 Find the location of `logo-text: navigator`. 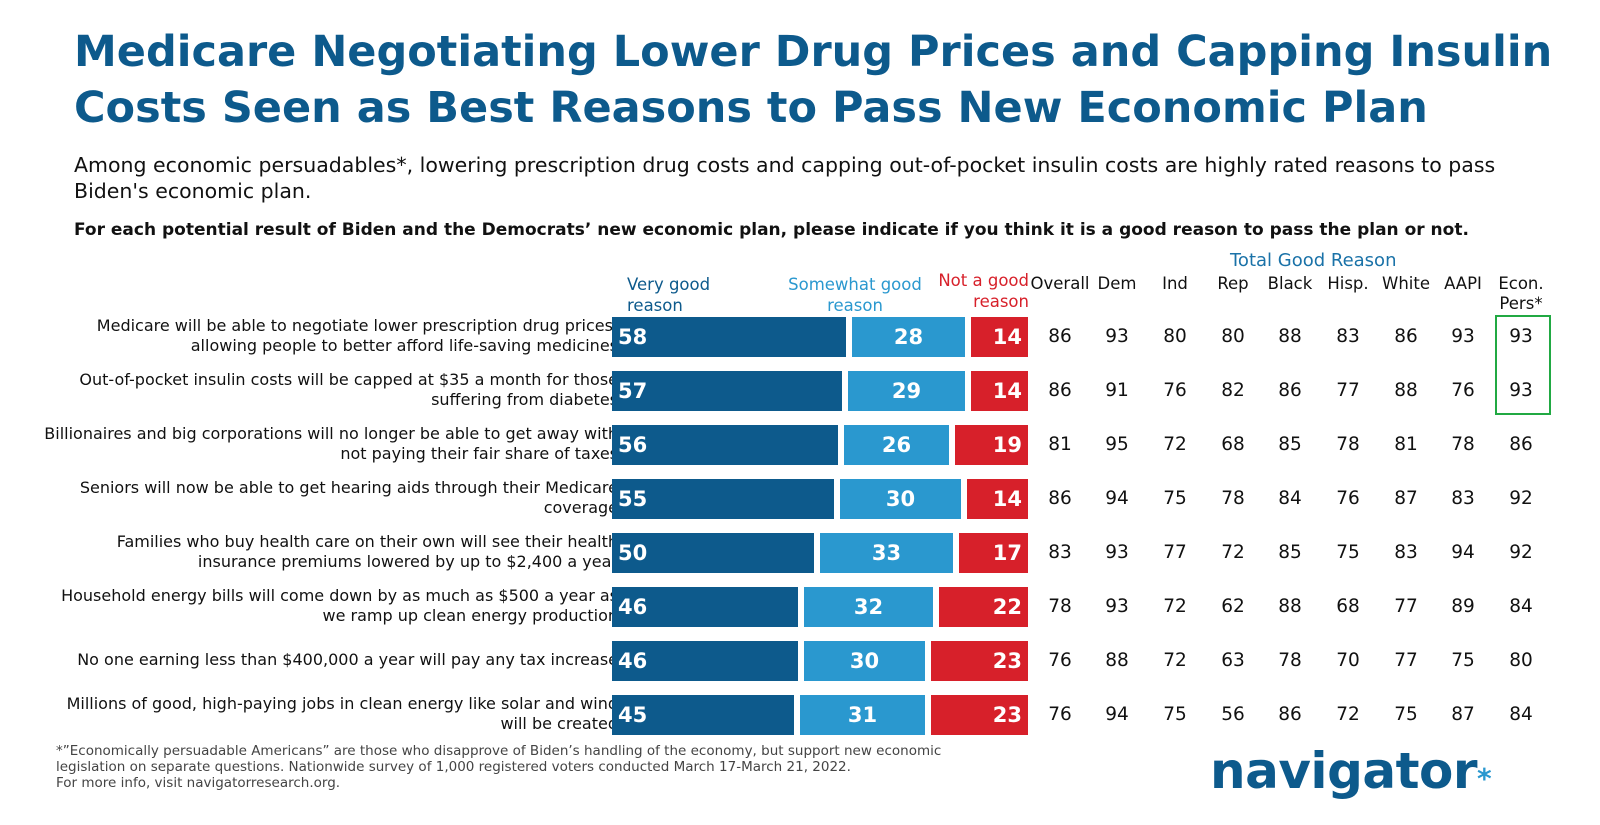

logo-text: navigator is located at coordinates (1344, 771).